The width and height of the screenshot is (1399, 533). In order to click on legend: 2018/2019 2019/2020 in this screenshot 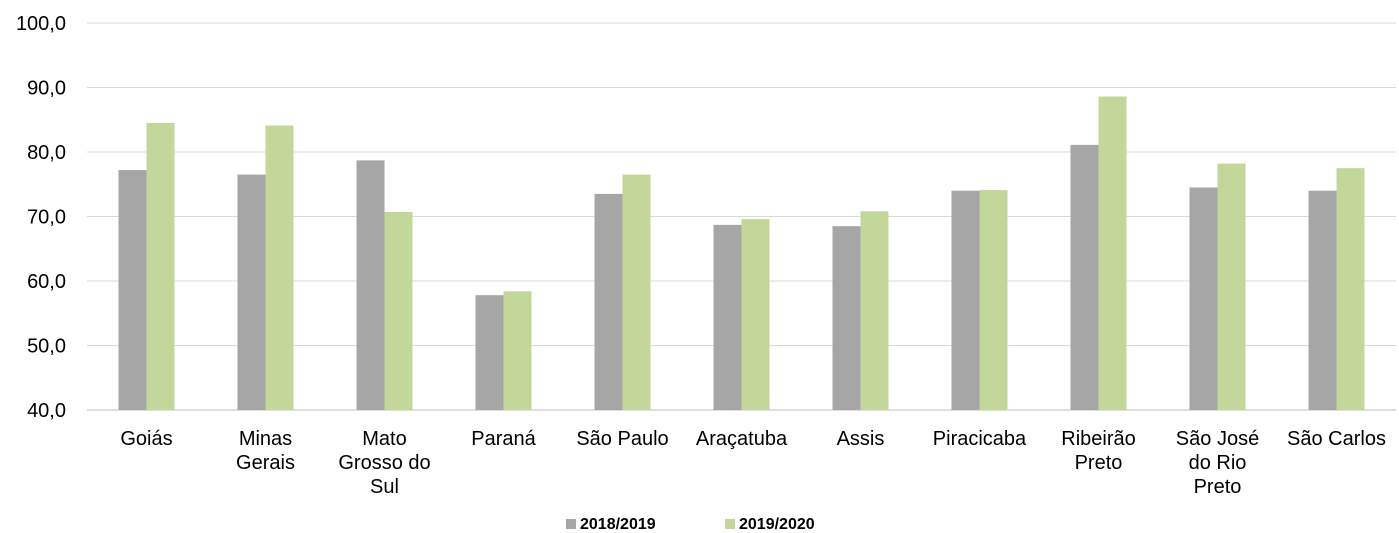, I will do `click(690, 524)`.